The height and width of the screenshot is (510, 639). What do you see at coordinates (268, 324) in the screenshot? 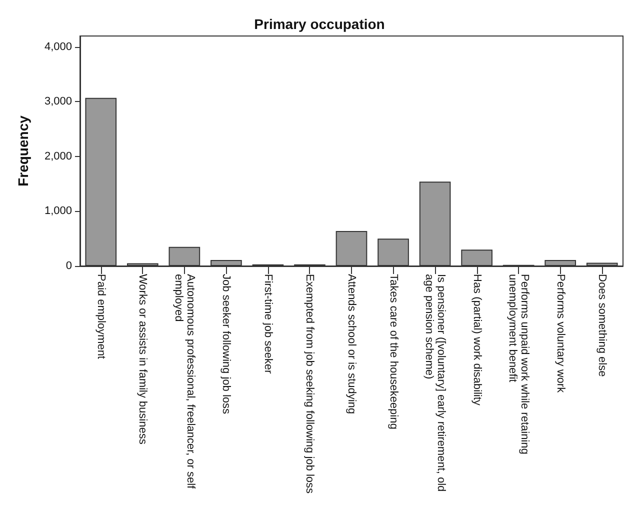
I see `x-tick-label: First-time job seeker` at bounding box center [268, 324].